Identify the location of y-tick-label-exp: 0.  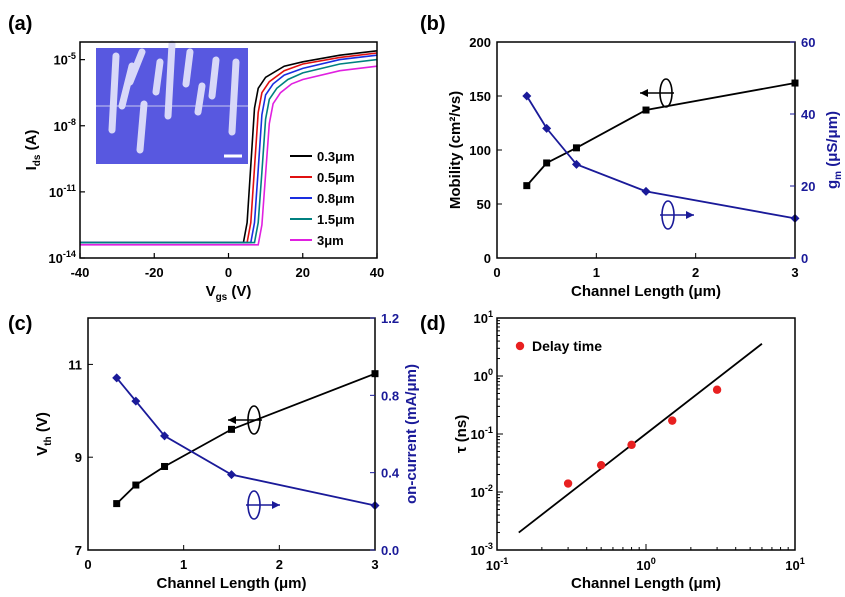
(490, 372).